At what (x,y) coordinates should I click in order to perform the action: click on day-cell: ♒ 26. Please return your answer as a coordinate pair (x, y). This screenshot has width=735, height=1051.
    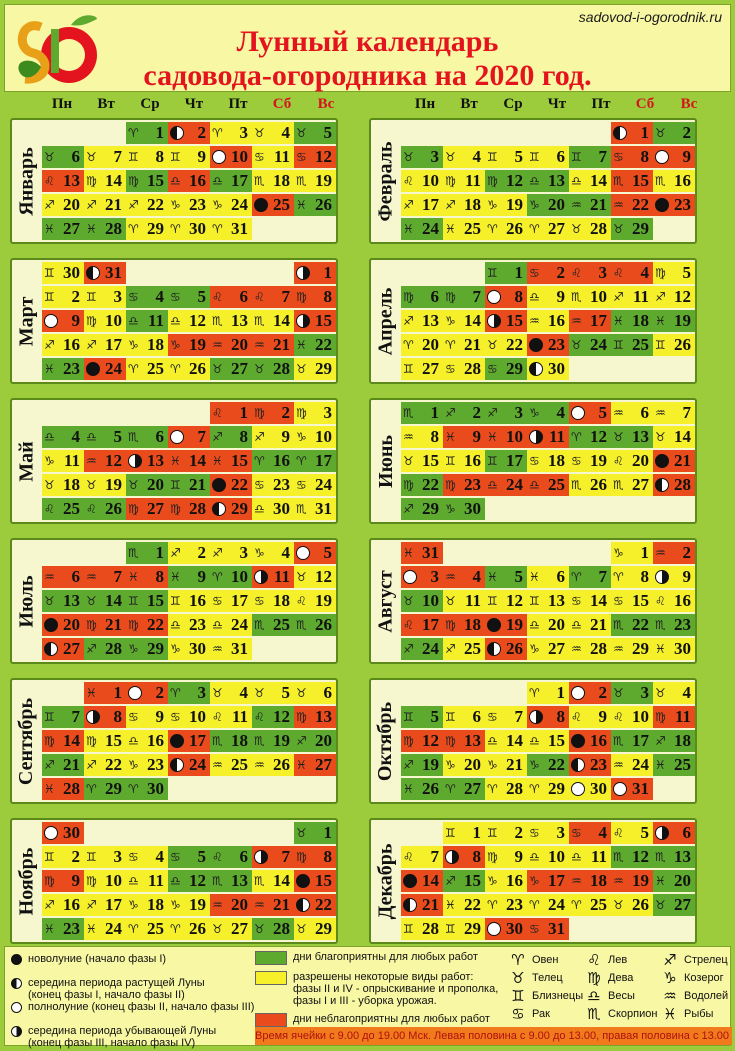
    Looking at the image, I should click on (273, 765).